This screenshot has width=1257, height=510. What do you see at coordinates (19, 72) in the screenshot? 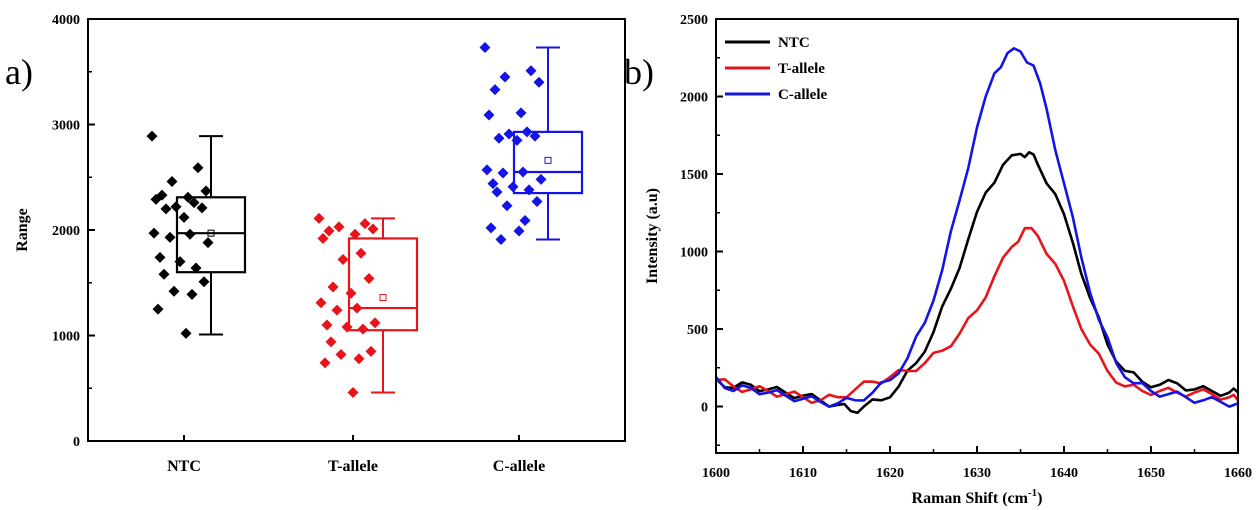
I see `panel-label: a)` at bounding box center [19, 72].